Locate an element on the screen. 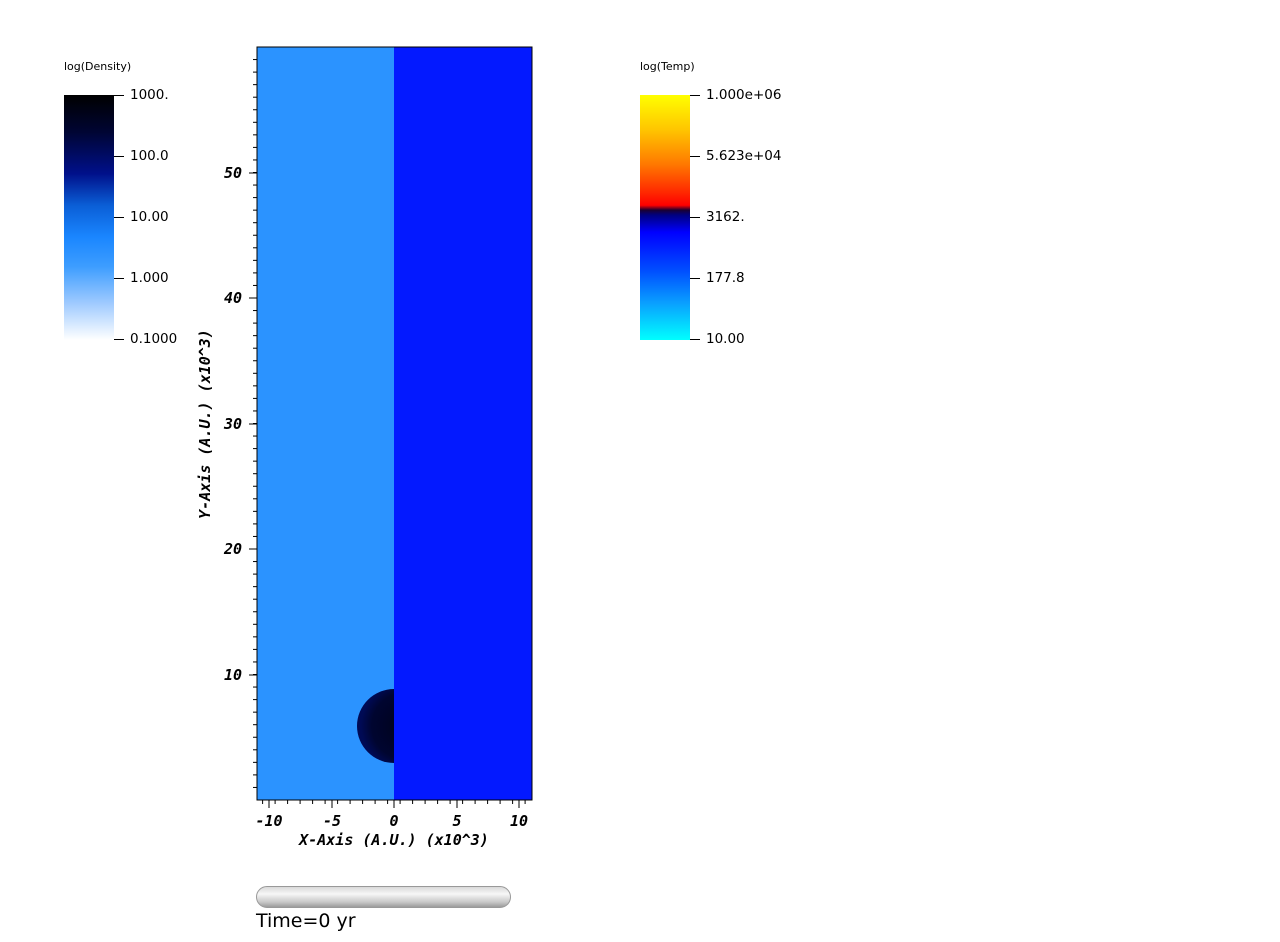  x-tick-label: 10 is located at coordinates (519, 821).